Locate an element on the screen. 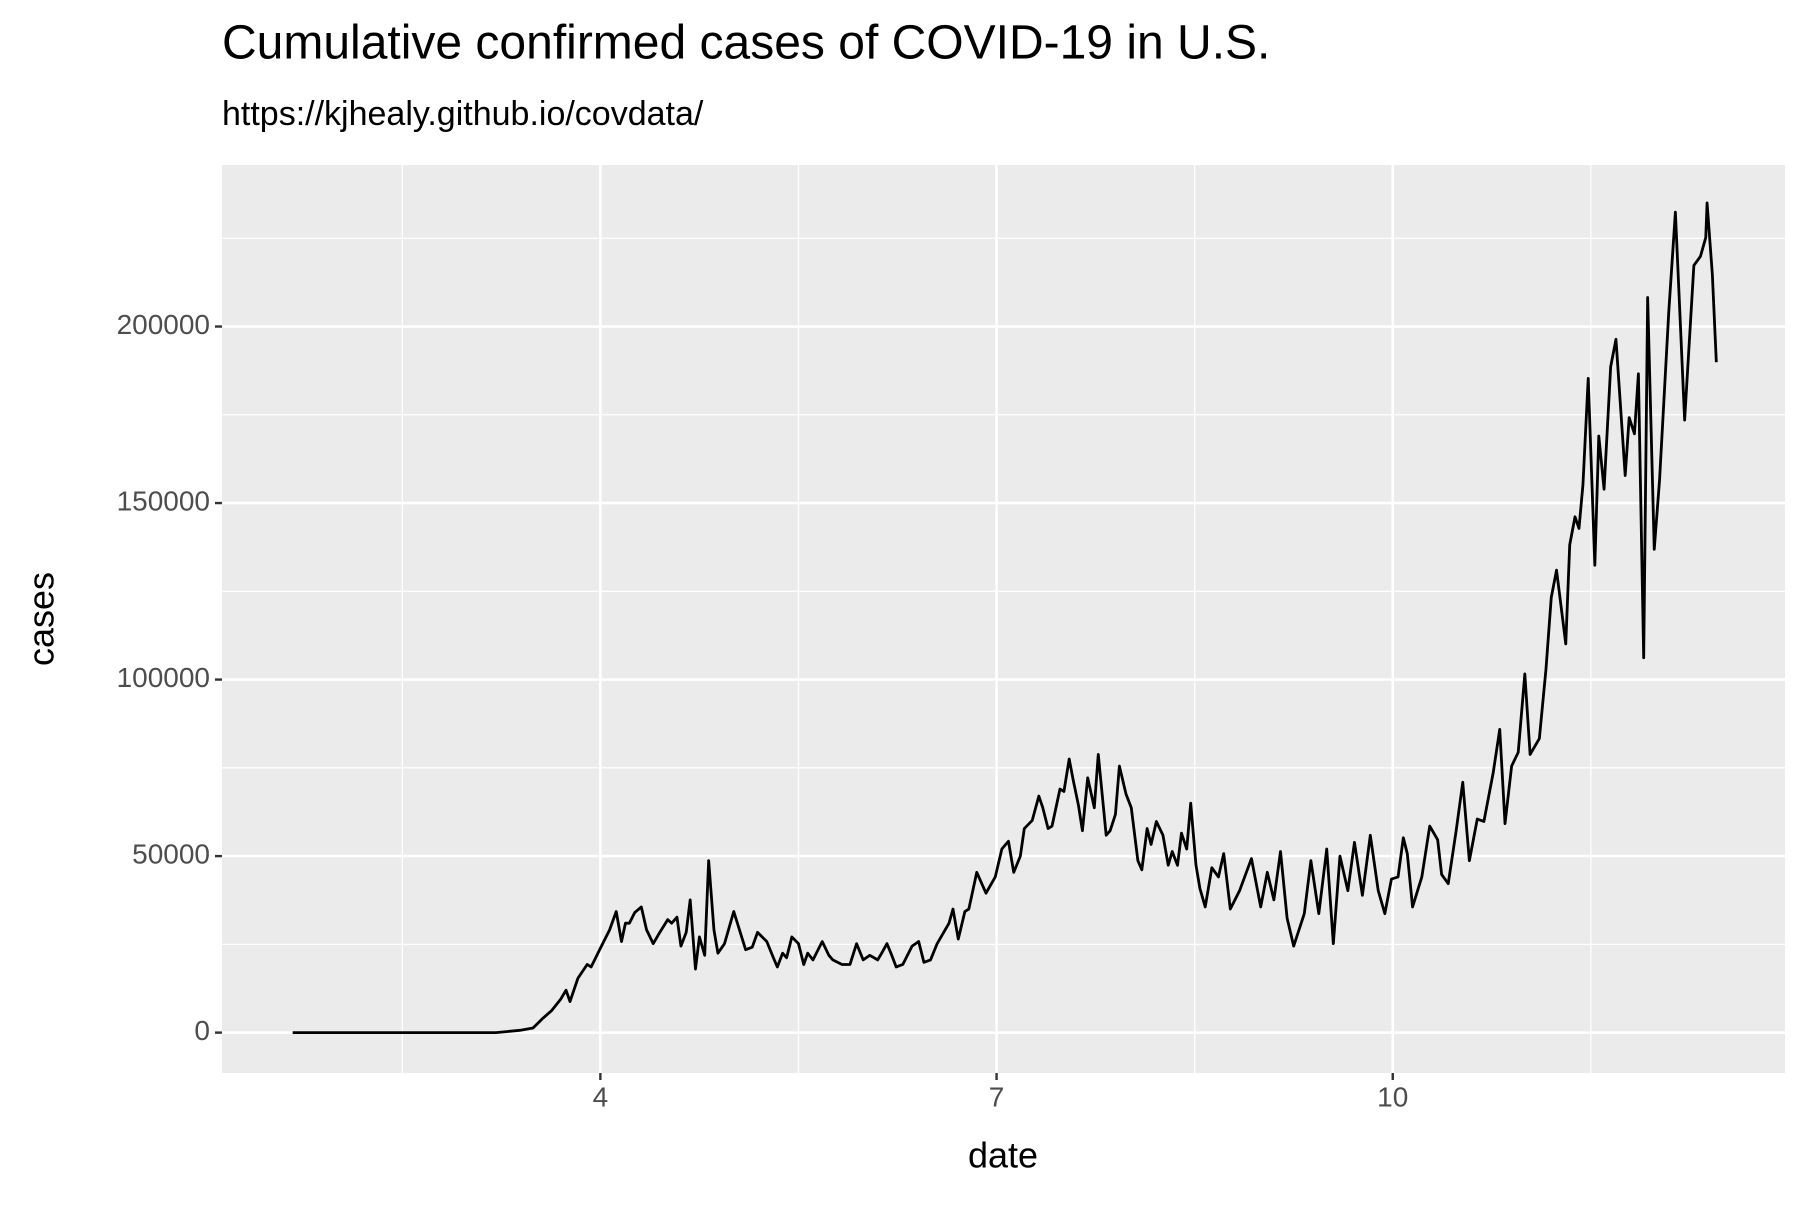  x-tick-label: 7 is located at coordinates (997, 1096).